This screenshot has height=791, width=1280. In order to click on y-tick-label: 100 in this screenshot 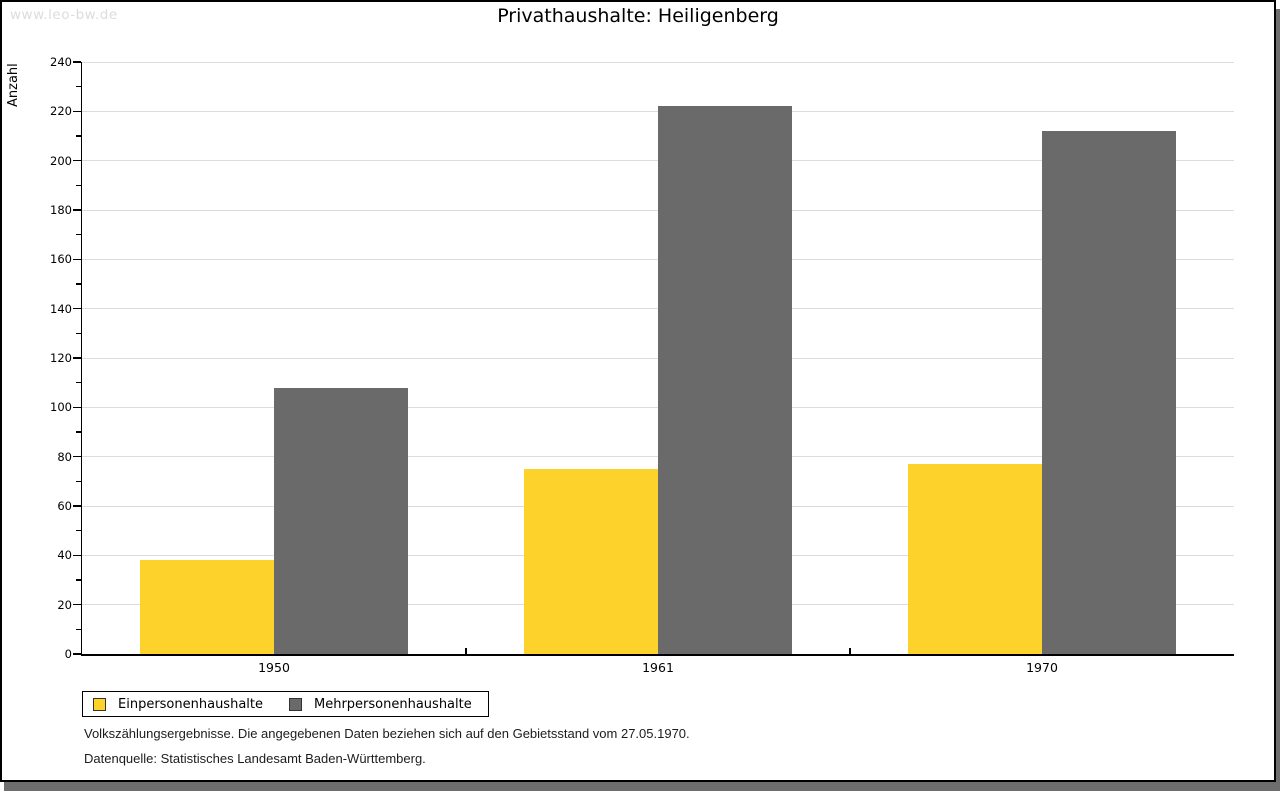, I will do `click(61, 407)`.